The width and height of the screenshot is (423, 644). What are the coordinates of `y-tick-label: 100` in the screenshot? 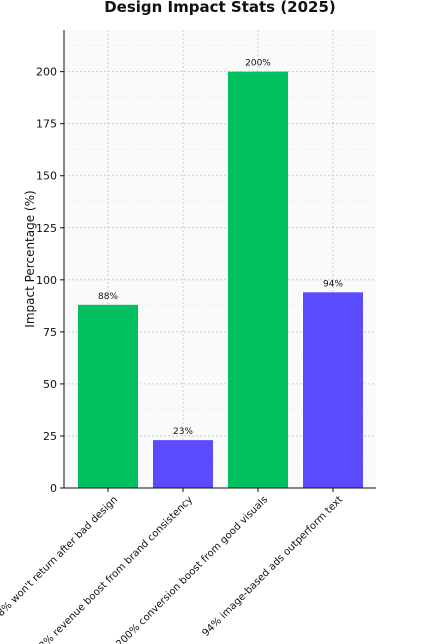 It's located at (46, 280).